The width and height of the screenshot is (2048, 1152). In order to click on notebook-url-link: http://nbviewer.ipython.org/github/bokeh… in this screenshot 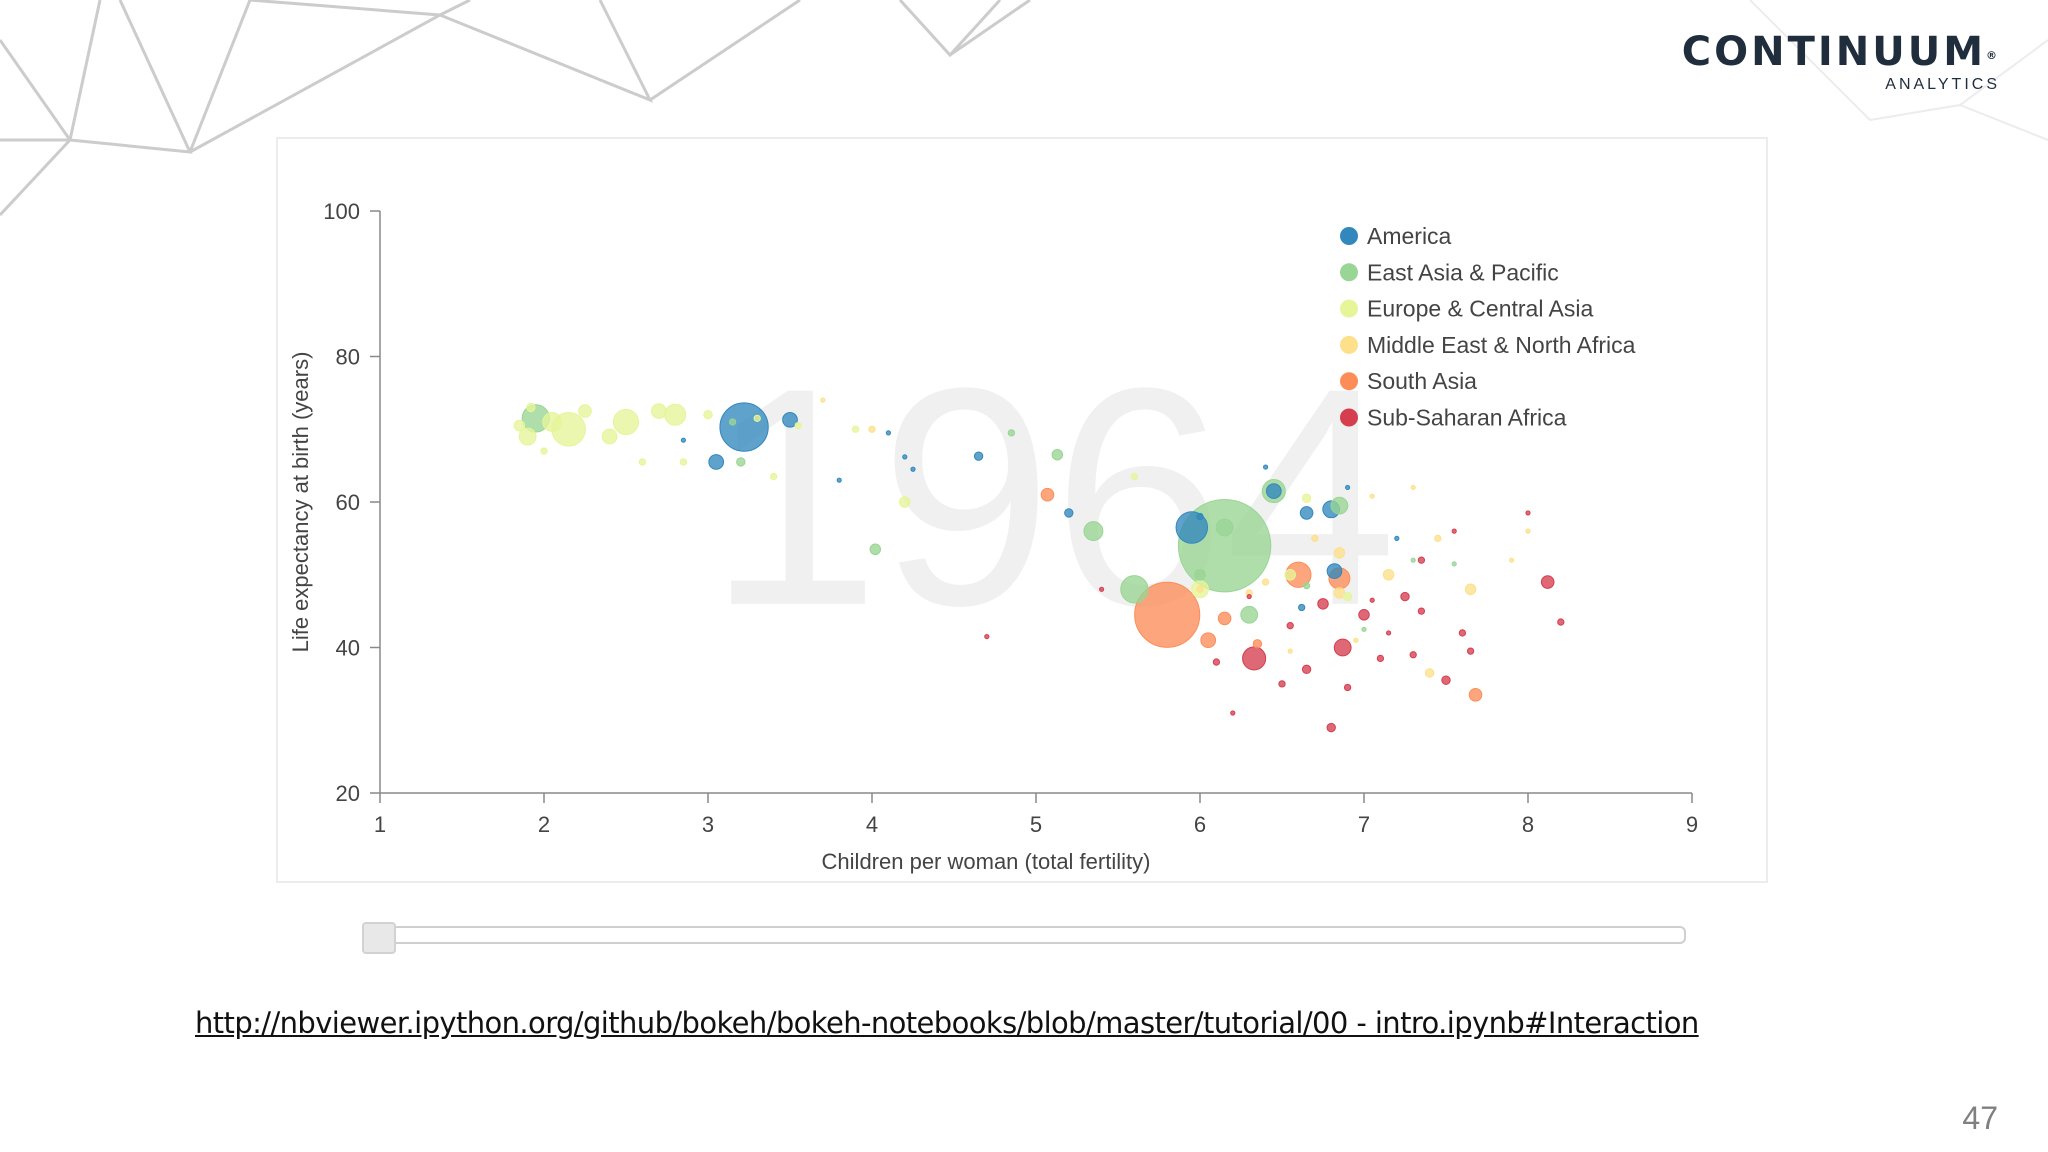, I will do `click(947, 1023)`.